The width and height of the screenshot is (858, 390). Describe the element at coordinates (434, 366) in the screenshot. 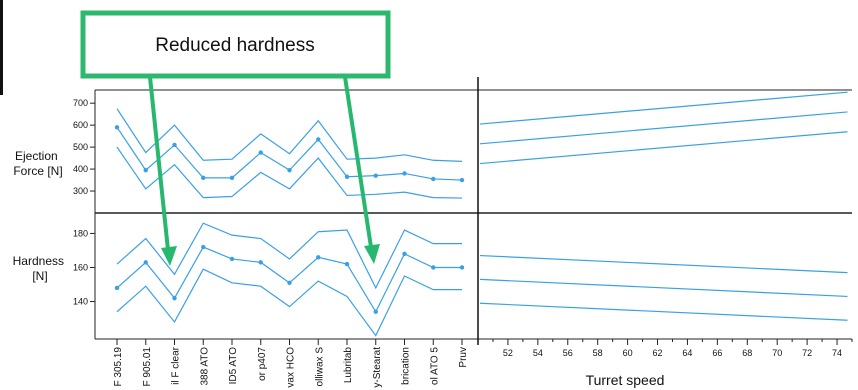

I see `category-label: ol ATO 5` at that location.